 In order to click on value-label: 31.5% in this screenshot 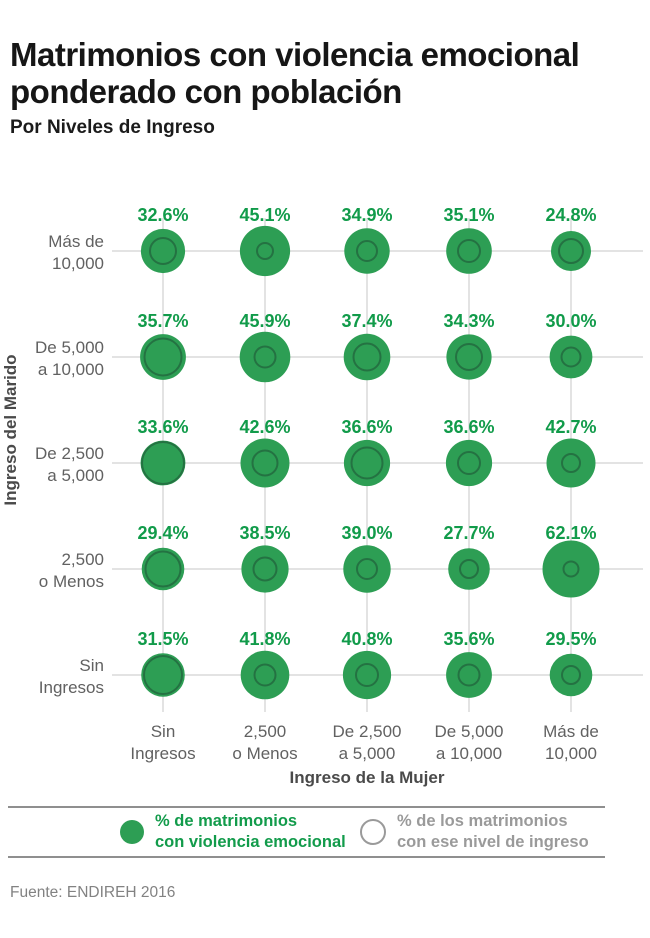, I will do `click(162, 639)`.